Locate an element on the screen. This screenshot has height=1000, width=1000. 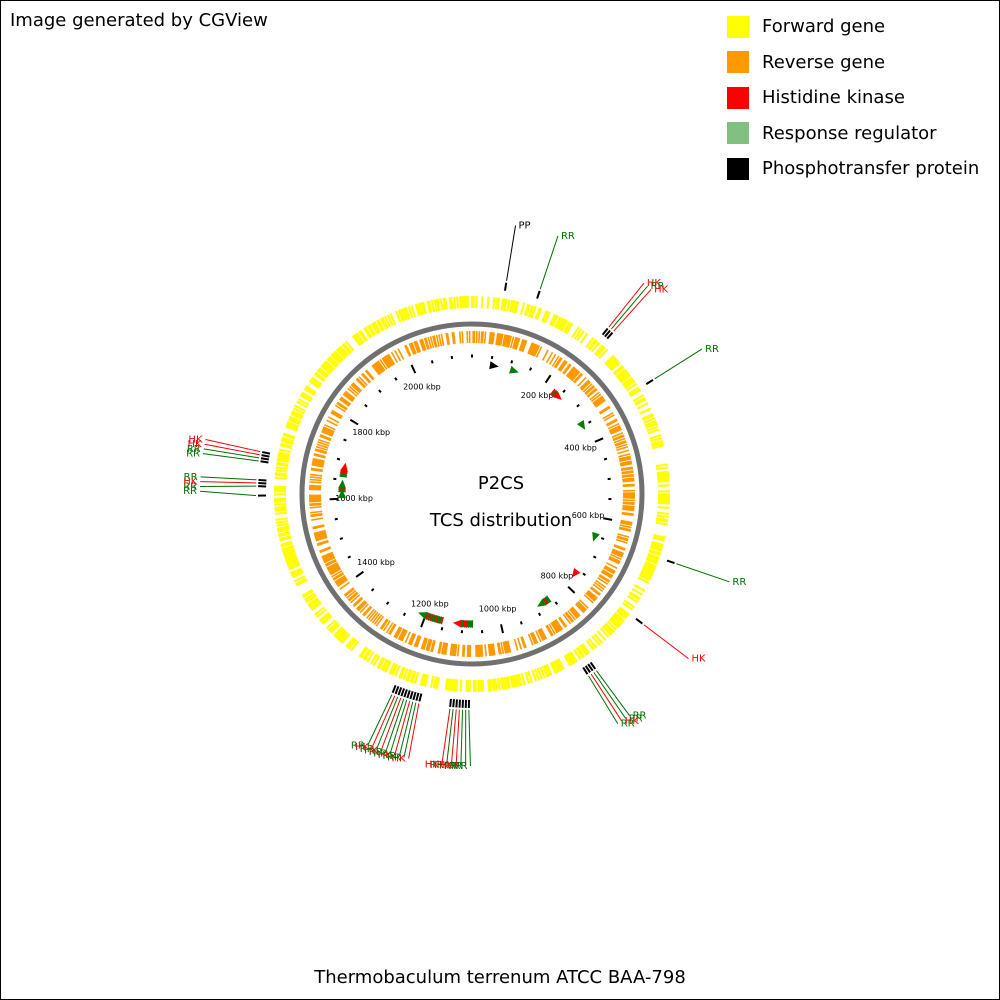
legend-item-forward-gene: Forward gene is located at coordinates (853, 27).